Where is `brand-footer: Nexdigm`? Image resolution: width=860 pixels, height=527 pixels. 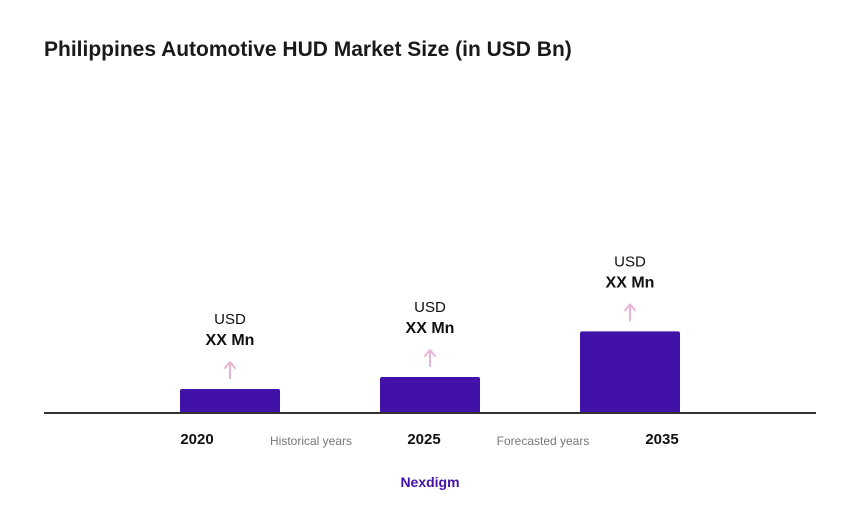
brand-footer: Nexdigm is located at coordinates (430, 482).